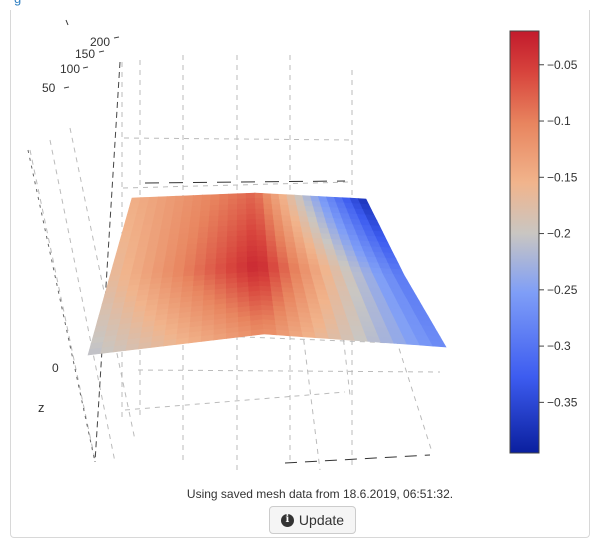 This screenshot has width=600, height=543. I want to click on update-button-label: Update, so click(321, 520).